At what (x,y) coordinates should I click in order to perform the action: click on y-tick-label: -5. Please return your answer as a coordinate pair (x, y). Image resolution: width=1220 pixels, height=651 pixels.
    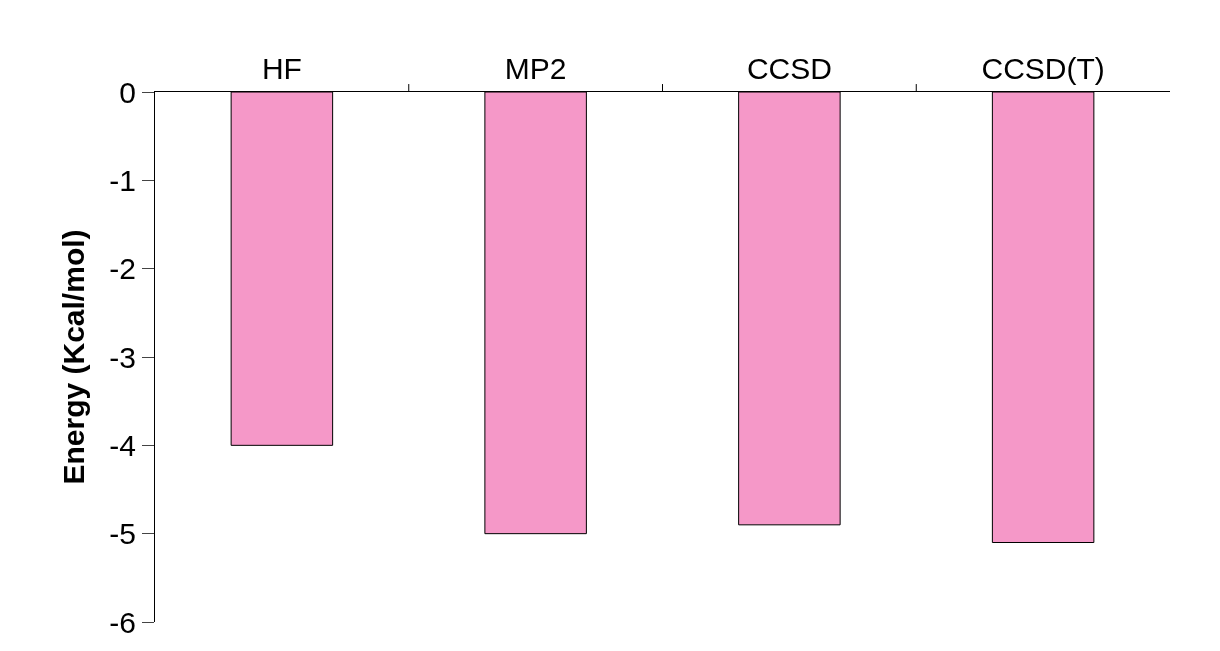
    Looking at the image, I should click on (122, 534).